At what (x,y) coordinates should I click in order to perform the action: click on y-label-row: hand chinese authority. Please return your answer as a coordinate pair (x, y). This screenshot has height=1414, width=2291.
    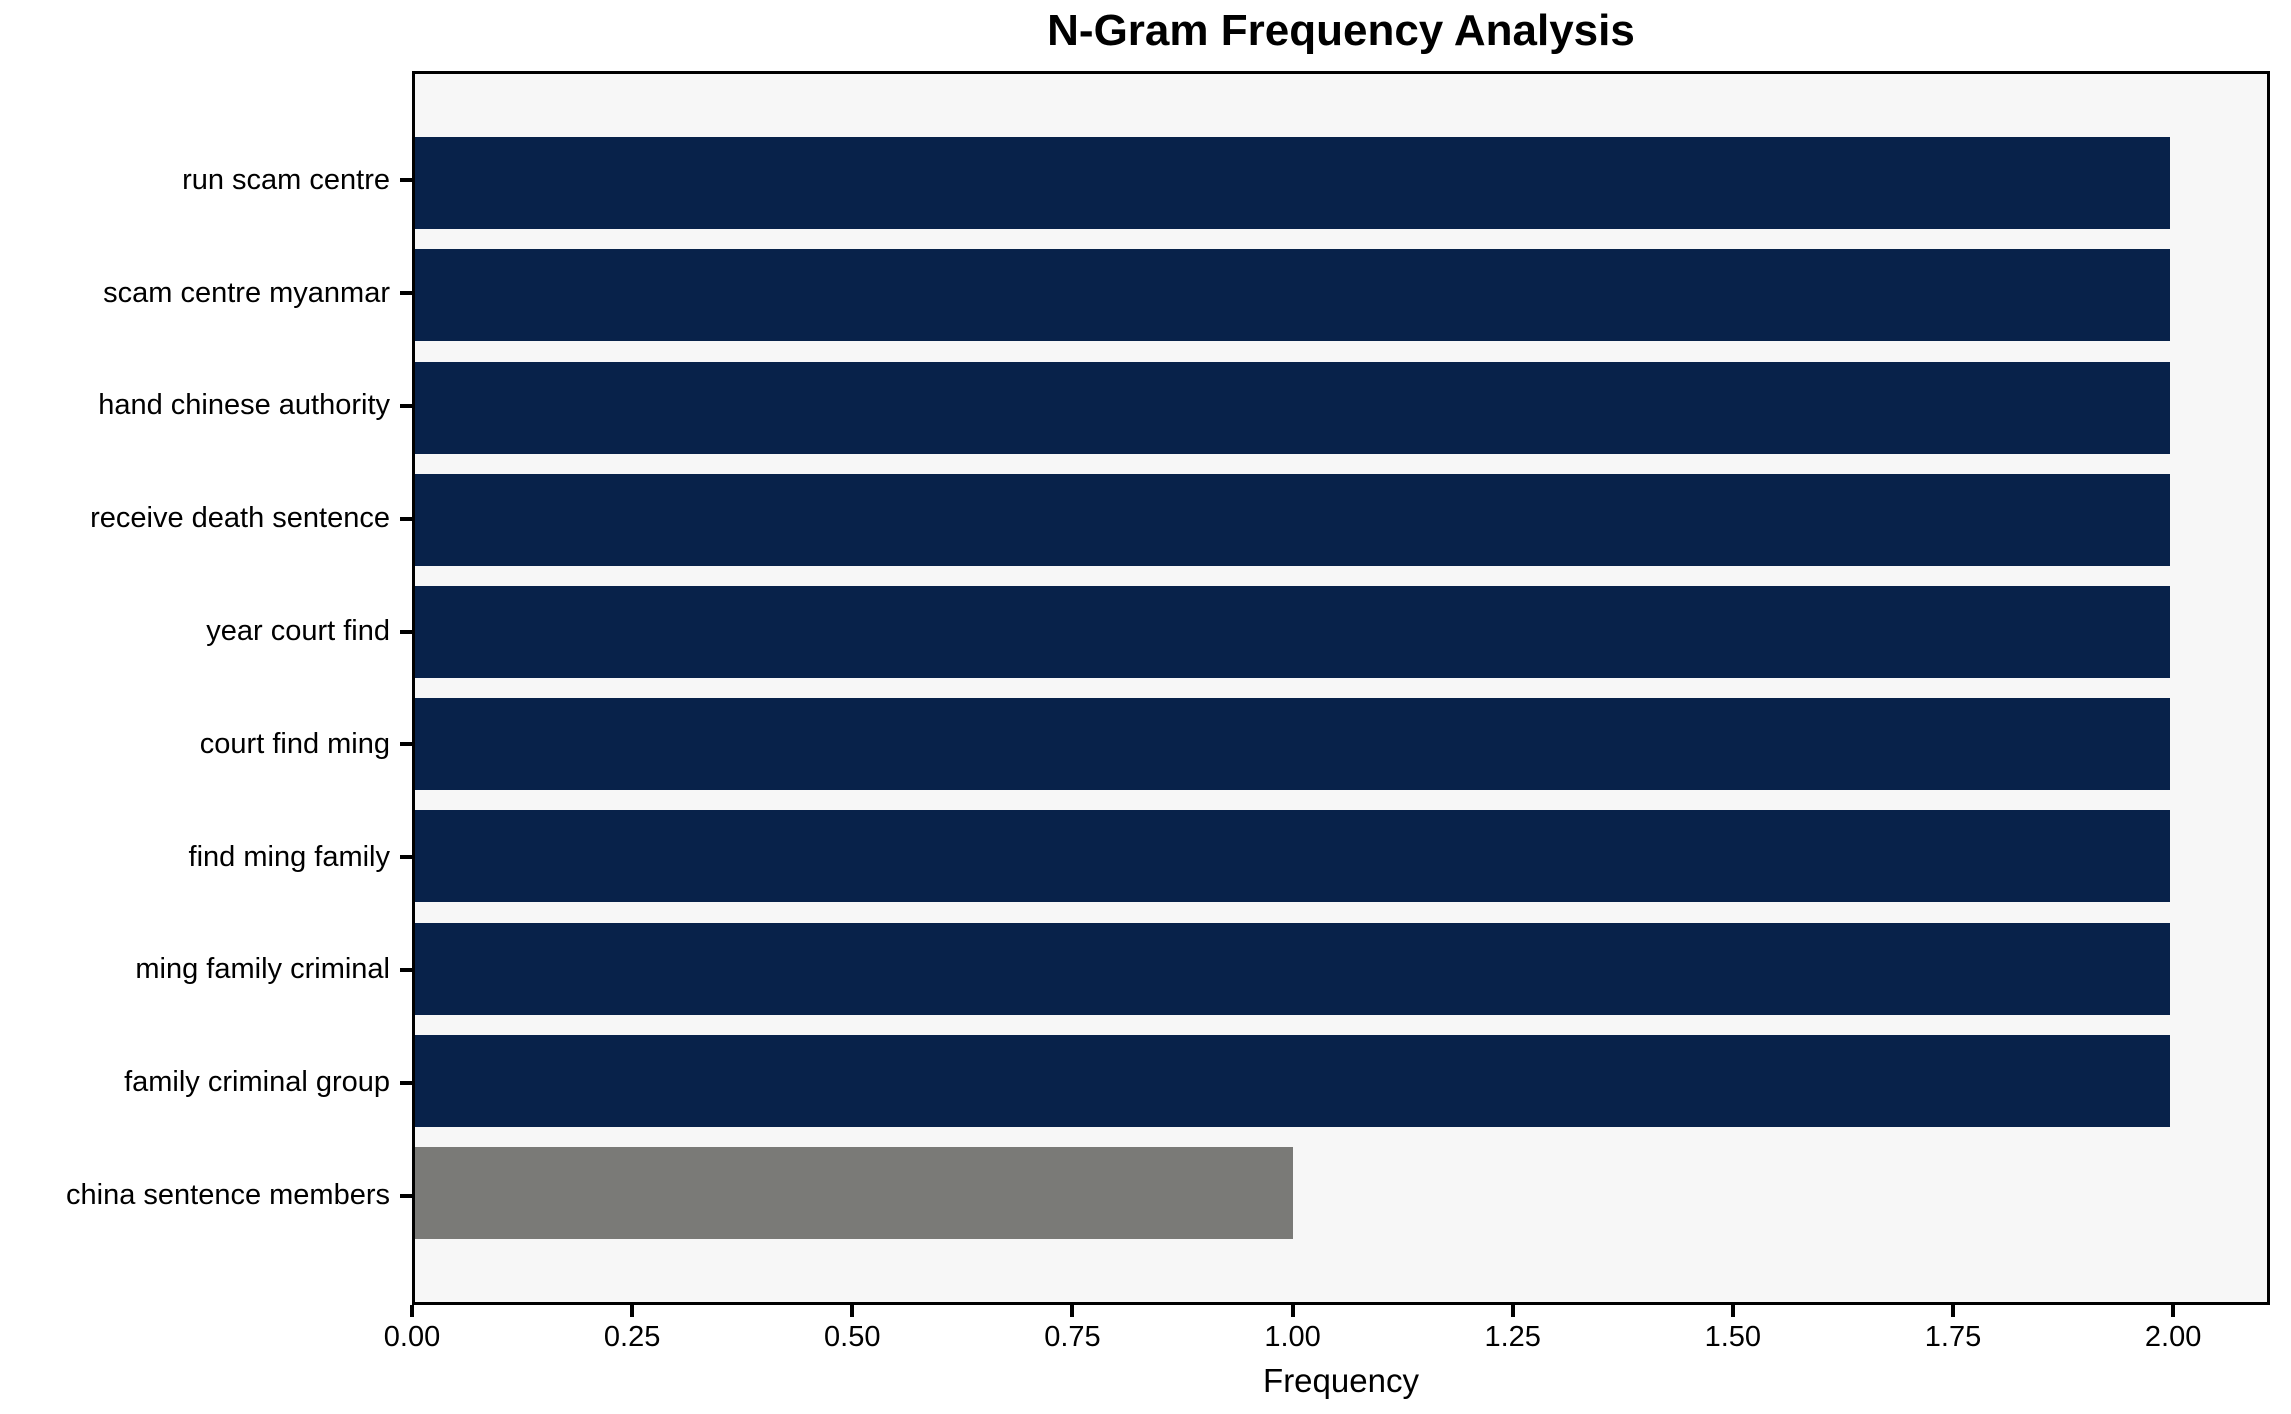
    Looking at the image, I should click on (206, 406).